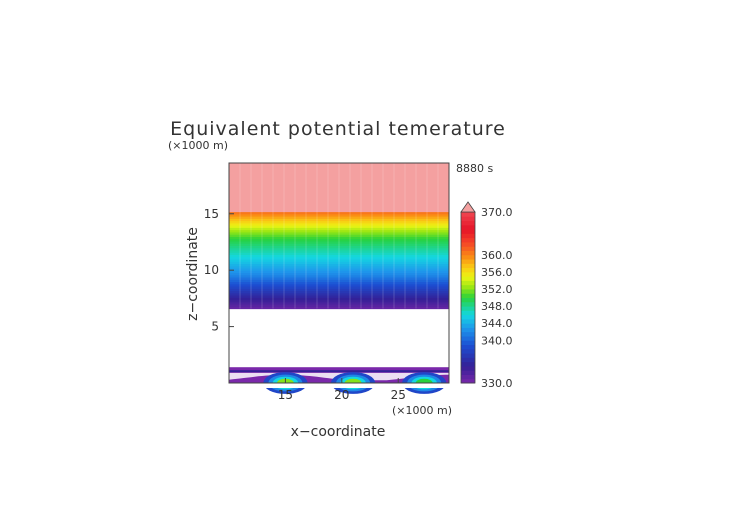 Image resolution: width=752 pixels, height=532 pixels. Describe the element at coordinates (341, 395) in the screenshot. I see `x-tick-label: 20` at that location.